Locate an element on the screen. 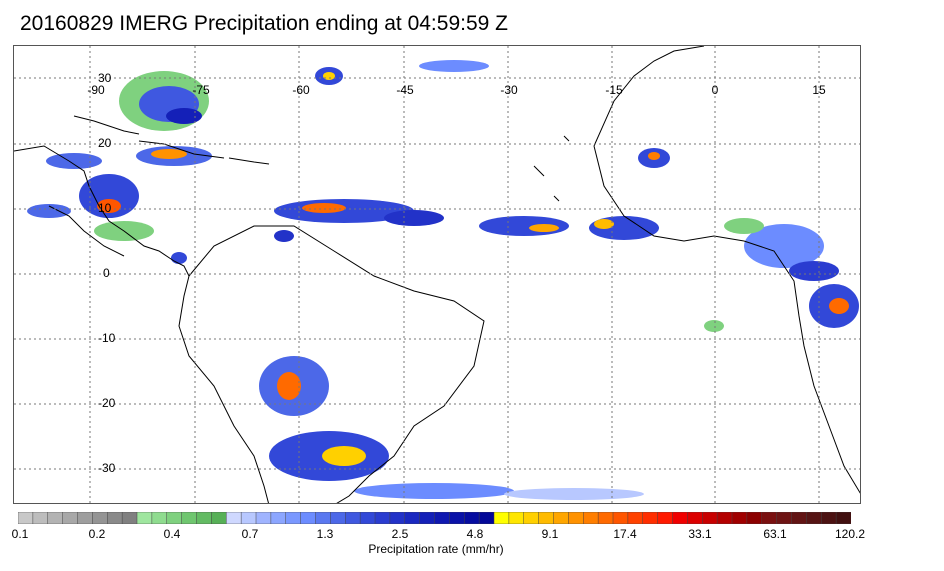  islands is located at coordinates (551, 168).